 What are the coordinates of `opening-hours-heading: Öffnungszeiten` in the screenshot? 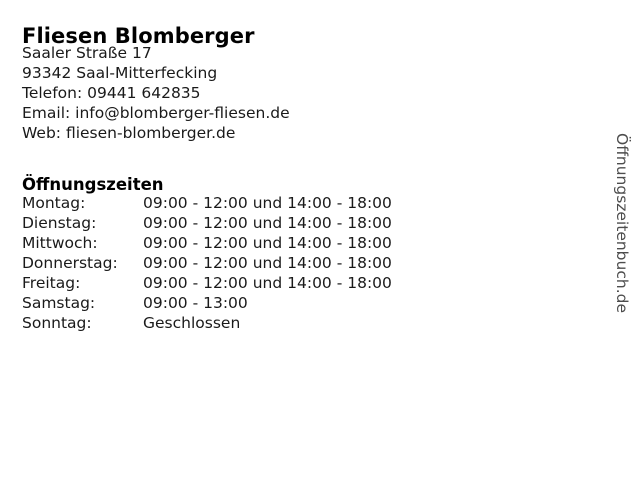 It's located at (93, 184).